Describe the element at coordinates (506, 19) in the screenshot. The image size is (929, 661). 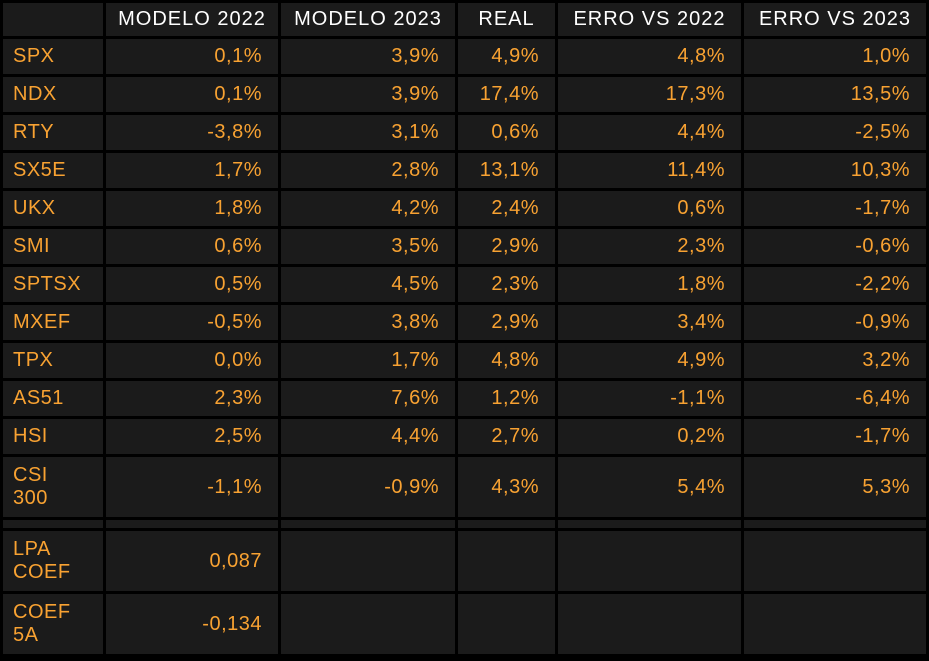
I see `column-header-real: REAL` at that location.